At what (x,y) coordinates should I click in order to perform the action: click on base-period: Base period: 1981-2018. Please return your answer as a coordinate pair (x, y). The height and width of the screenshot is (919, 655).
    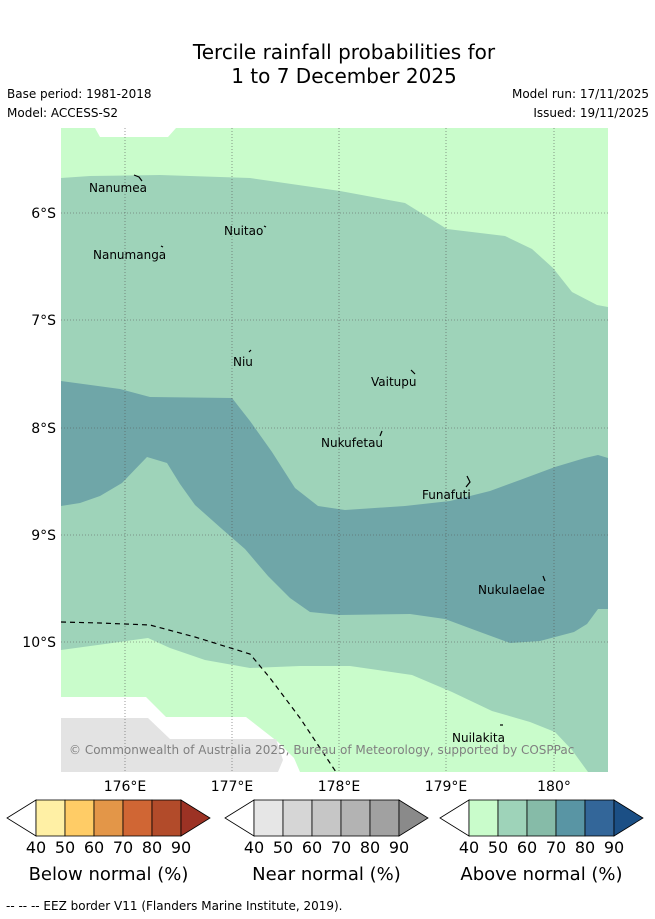
    Looking at the image, I should click on (79, 94).